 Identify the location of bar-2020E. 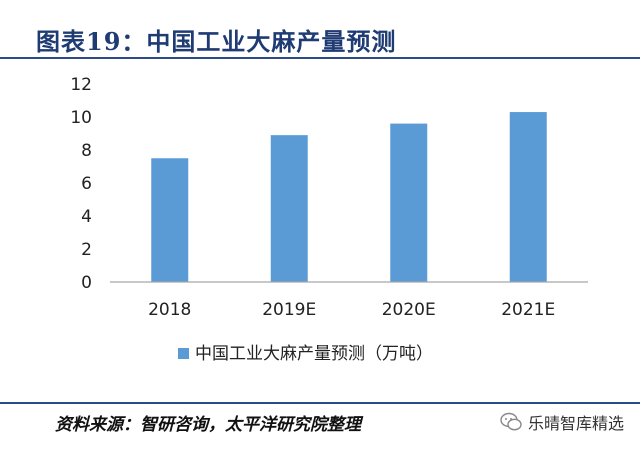
(409, 202).